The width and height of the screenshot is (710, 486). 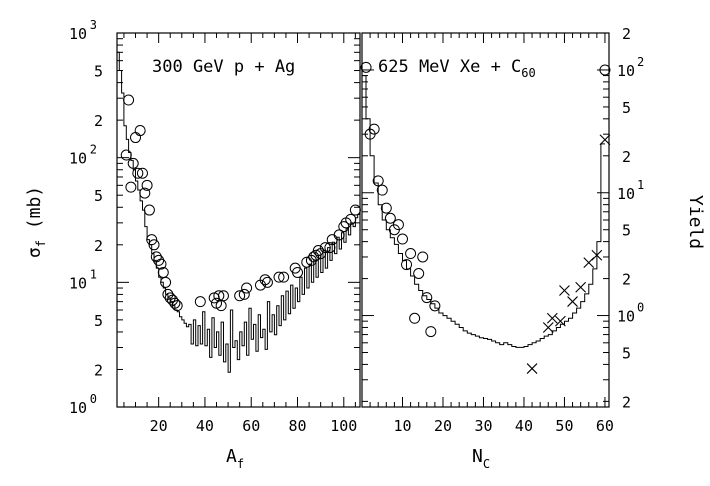 I want to click on x-tick-label: 60, so click(x=605, y=426).